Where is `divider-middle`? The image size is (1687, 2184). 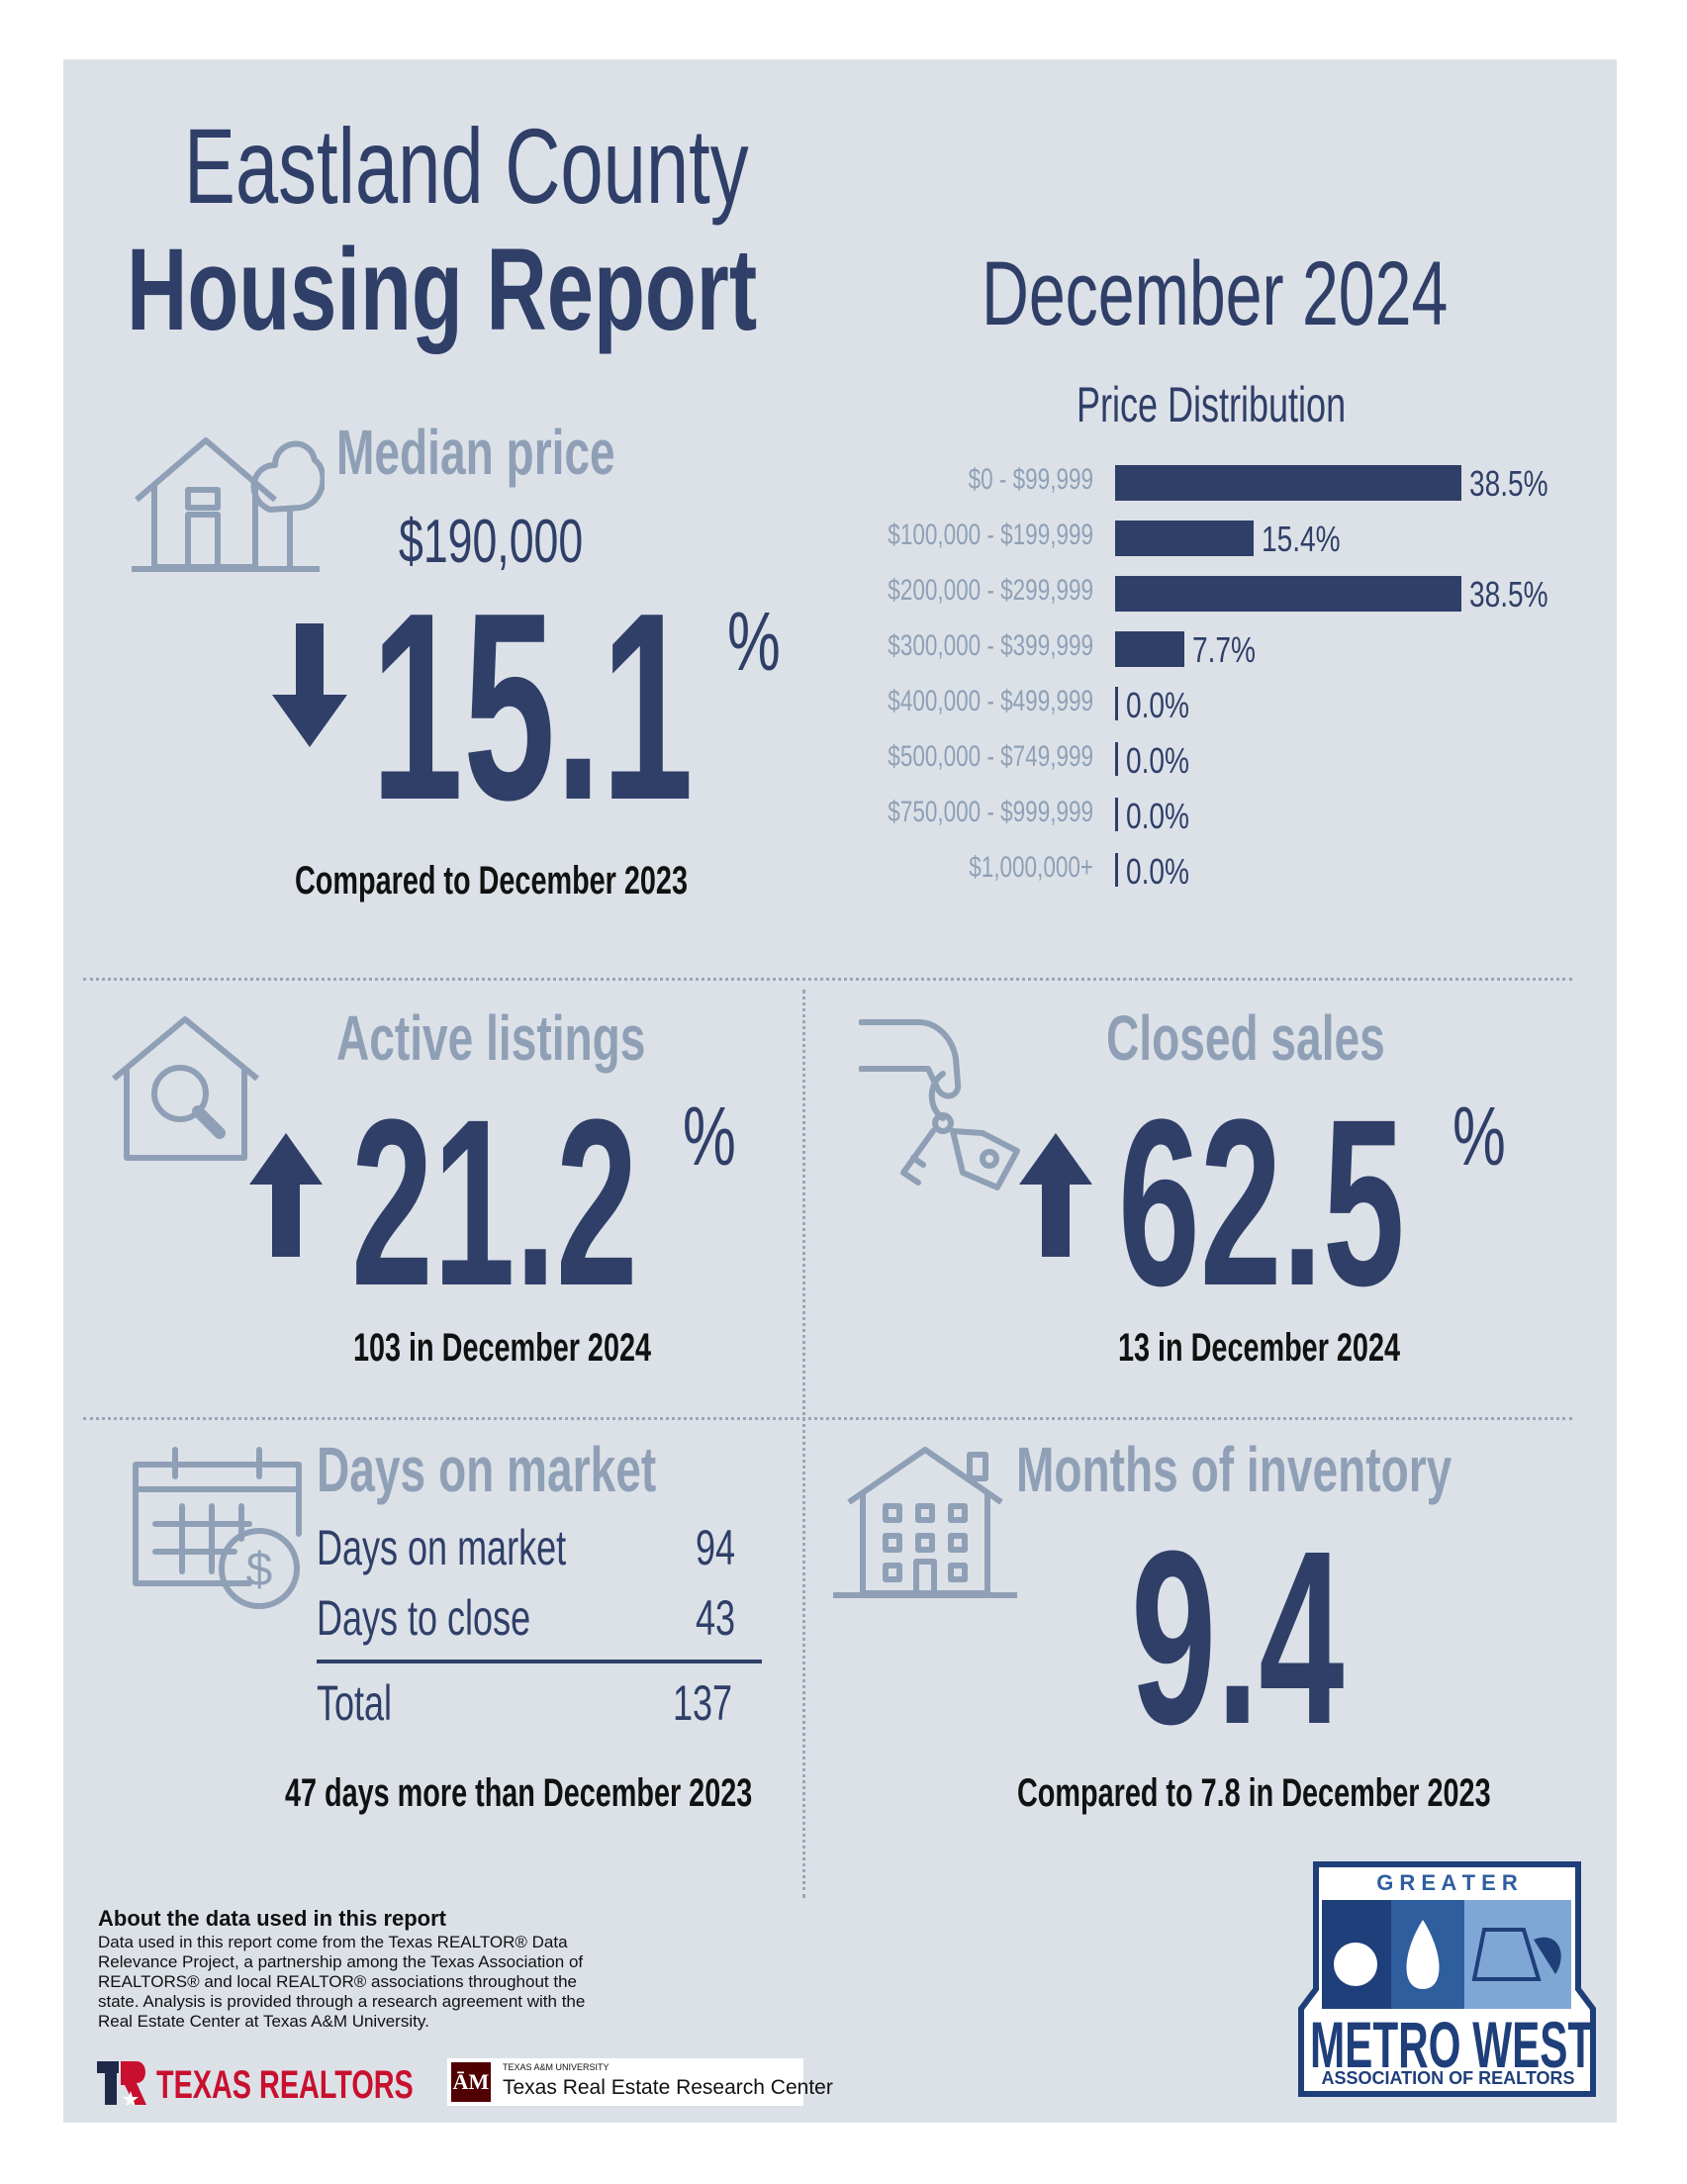 divider-middle is located at coordinates (827, 1418).